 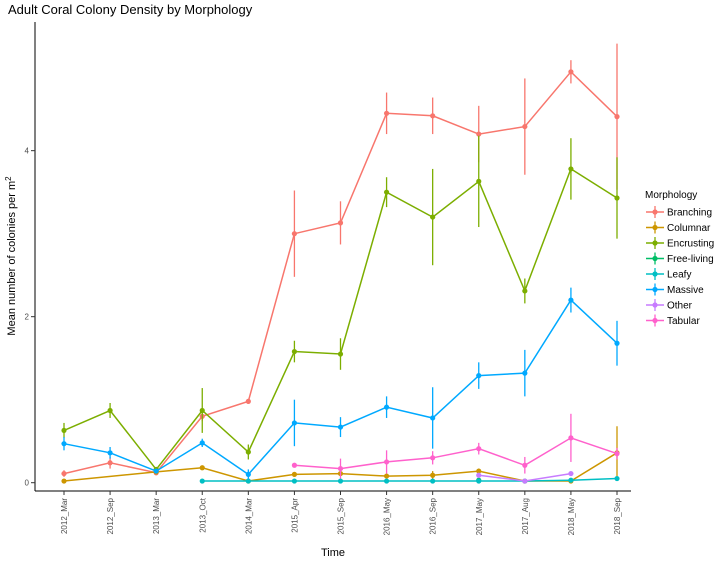 What do you see at coordinates (671, 195) in the screenshot?
I see `legend-title: Morphology` at bounding box center [671, 195].